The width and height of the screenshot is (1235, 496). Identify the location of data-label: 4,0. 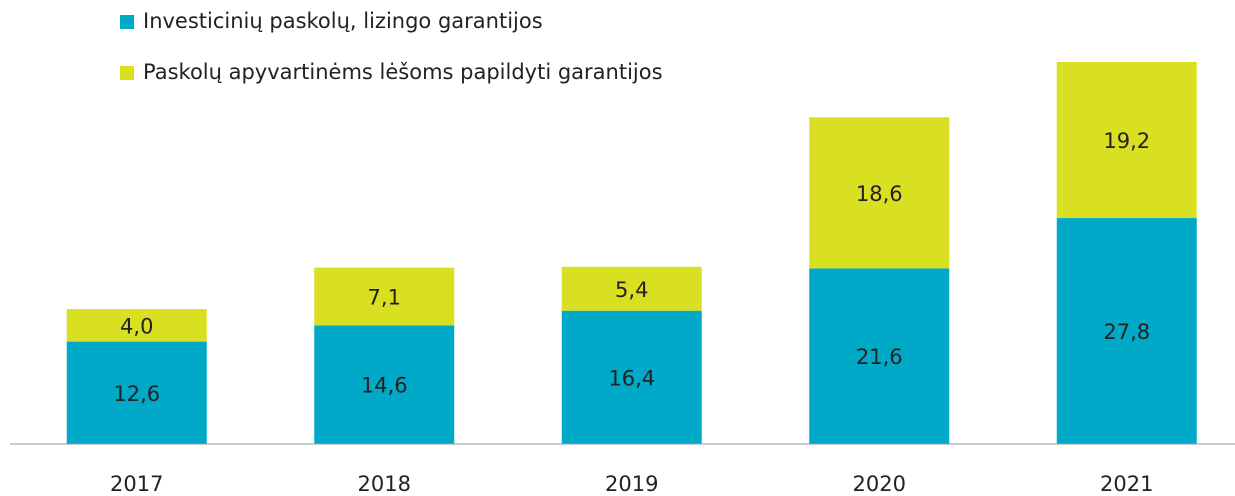
(136, 326).